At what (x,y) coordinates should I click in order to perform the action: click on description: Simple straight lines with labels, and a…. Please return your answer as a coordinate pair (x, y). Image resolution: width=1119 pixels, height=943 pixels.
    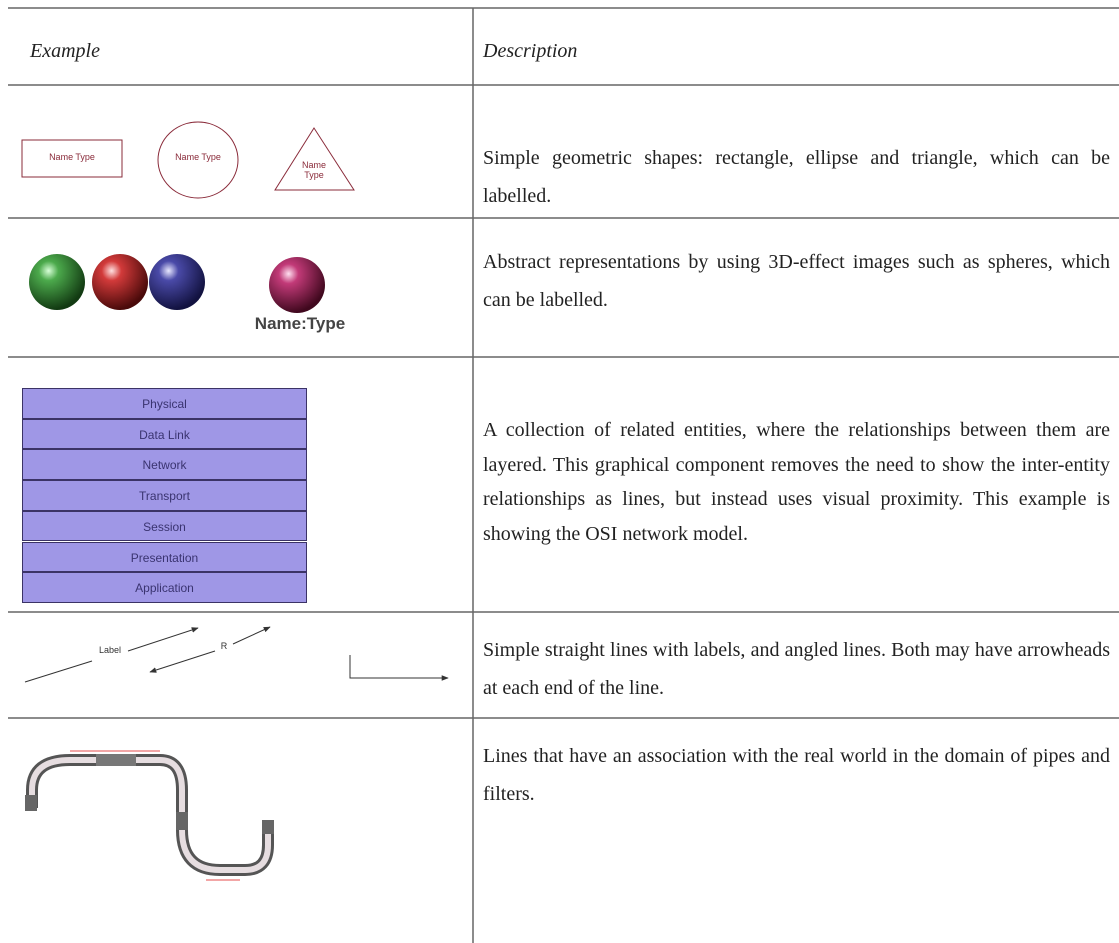
    Looking at the image, I should click on (796, 669).